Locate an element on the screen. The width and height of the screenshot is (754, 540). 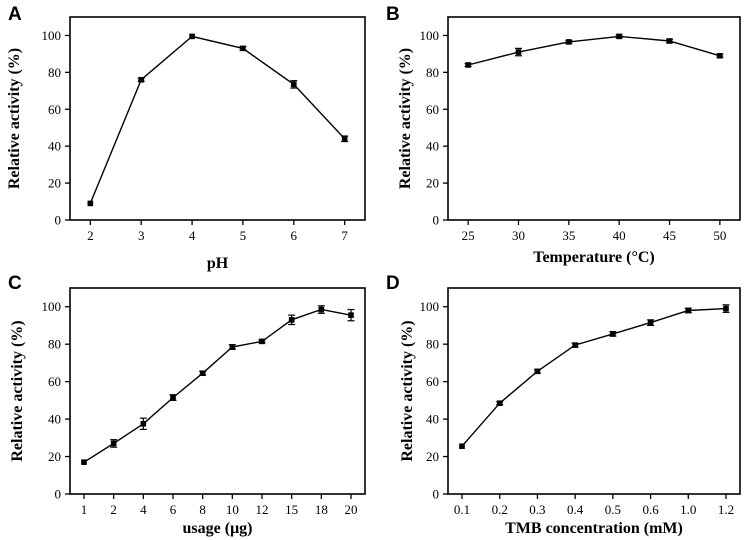
x-tick-label: 50 is located at coordinates (719, 235).